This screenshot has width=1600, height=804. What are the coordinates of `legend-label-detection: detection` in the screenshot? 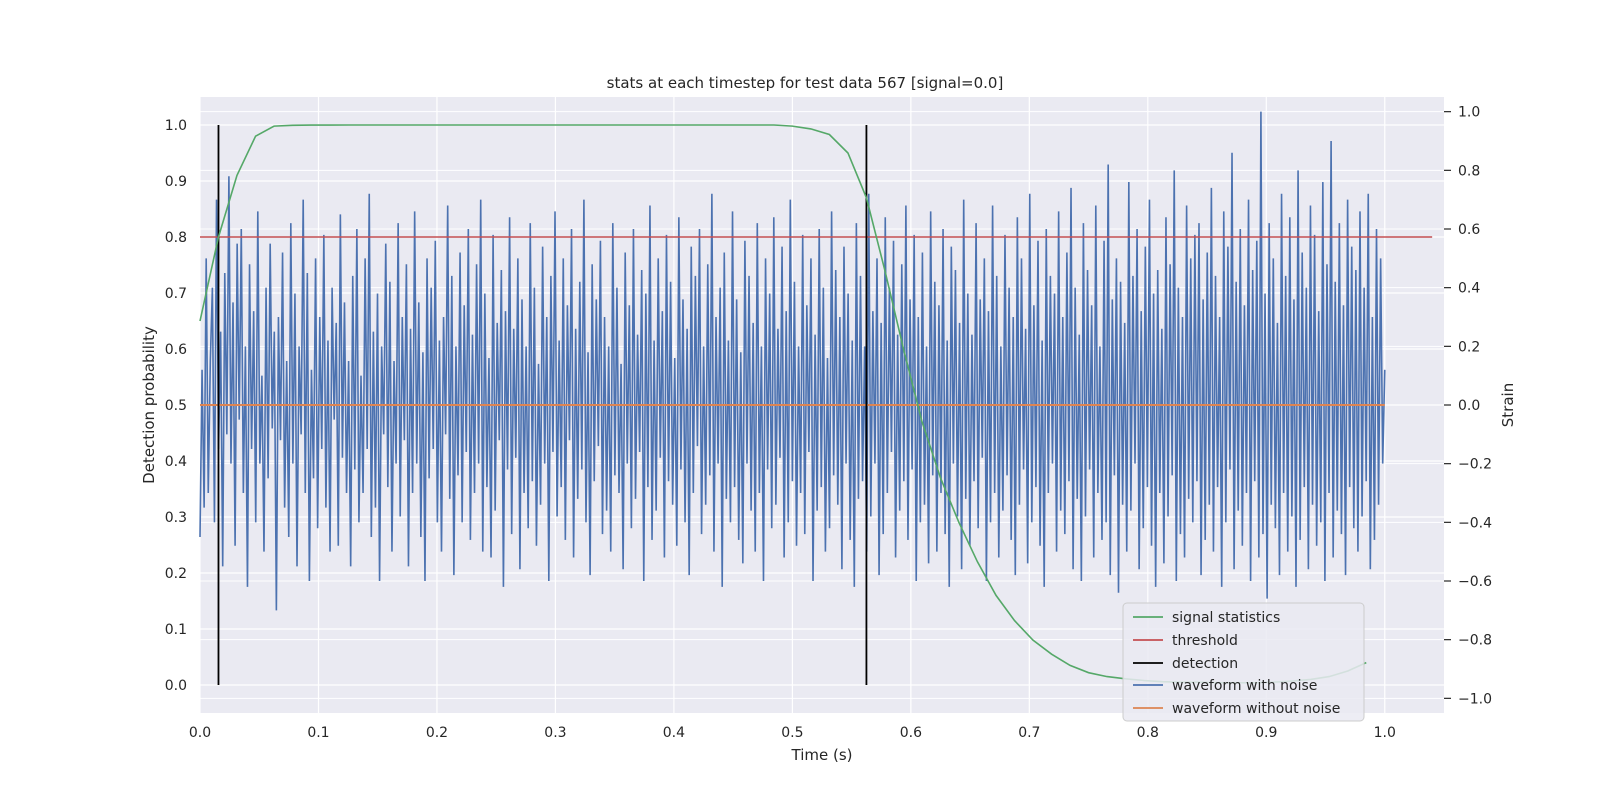 It's located at (1205, 664).